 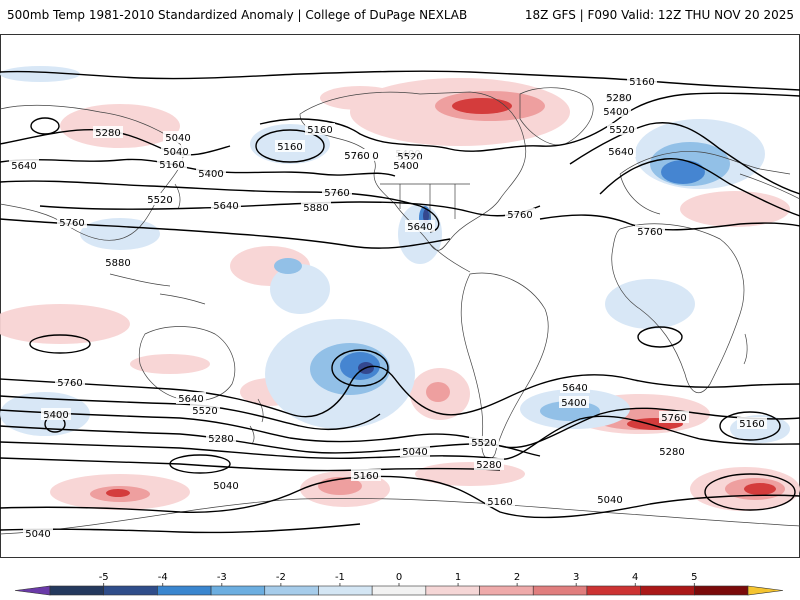 What do you see at coordinates (745, 349) in the screenshot?
I see `madagascar-outline` at bounding box center [745, 349].